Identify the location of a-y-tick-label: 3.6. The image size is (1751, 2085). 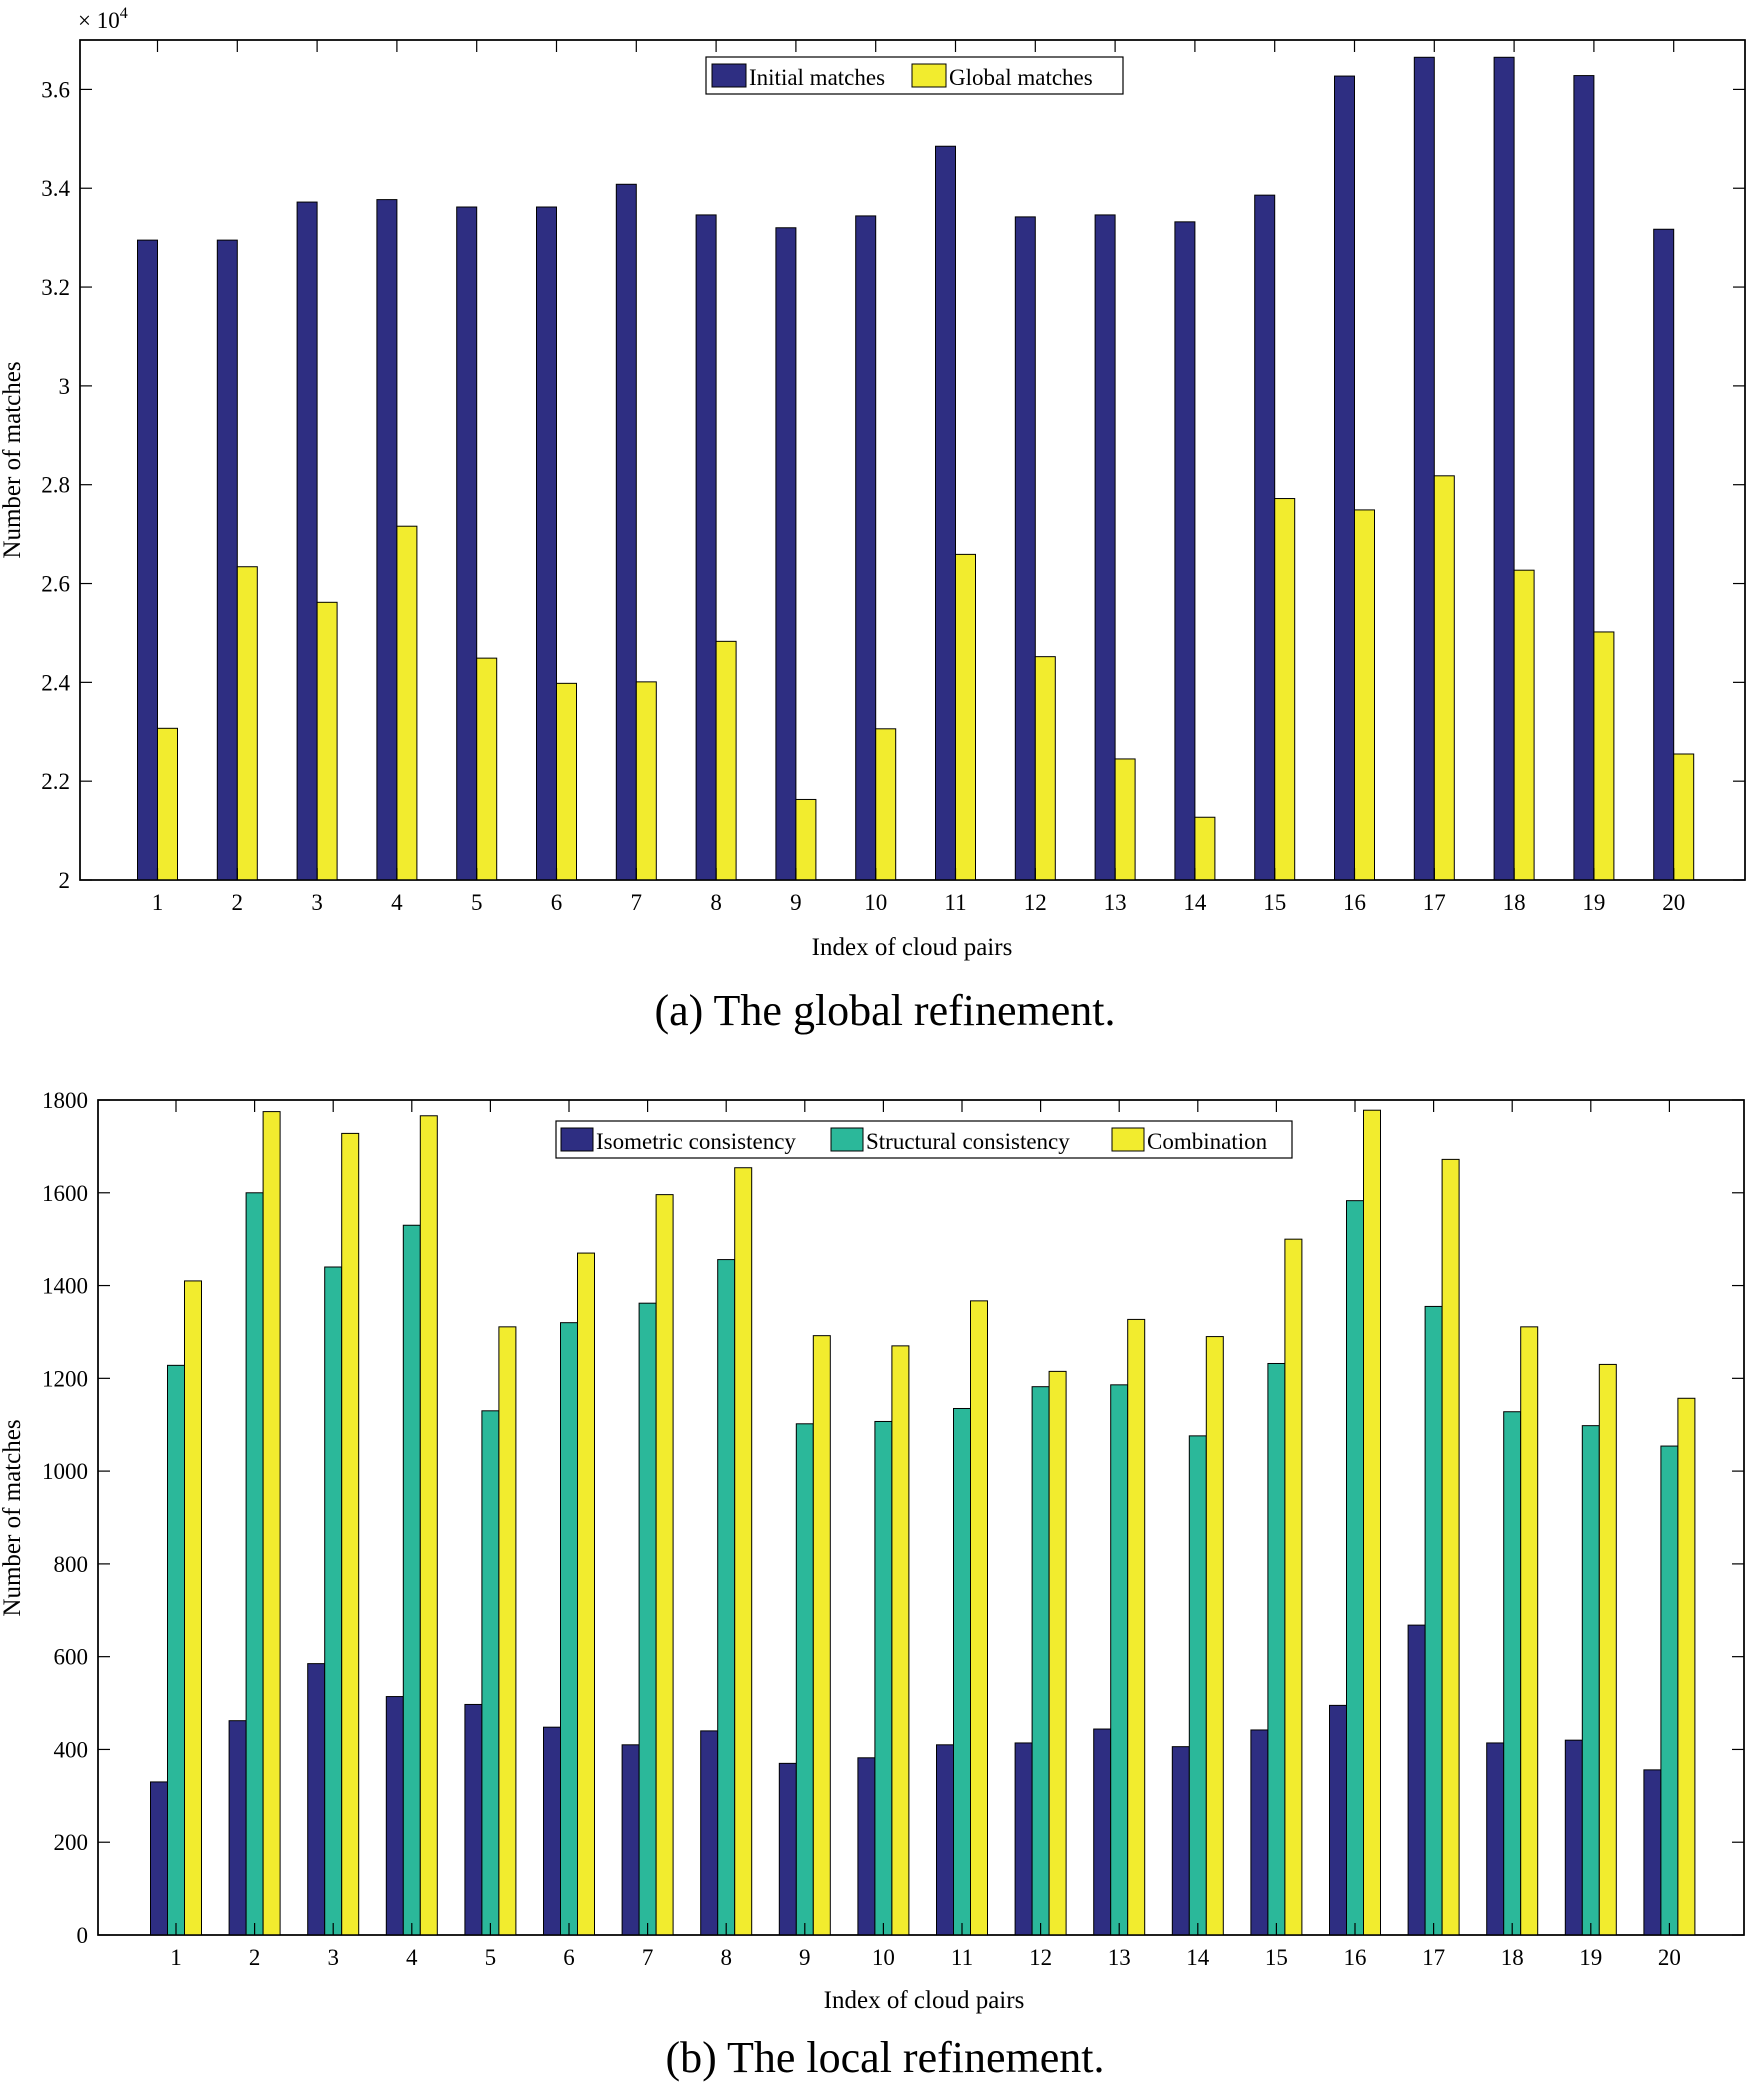
(55, 89).